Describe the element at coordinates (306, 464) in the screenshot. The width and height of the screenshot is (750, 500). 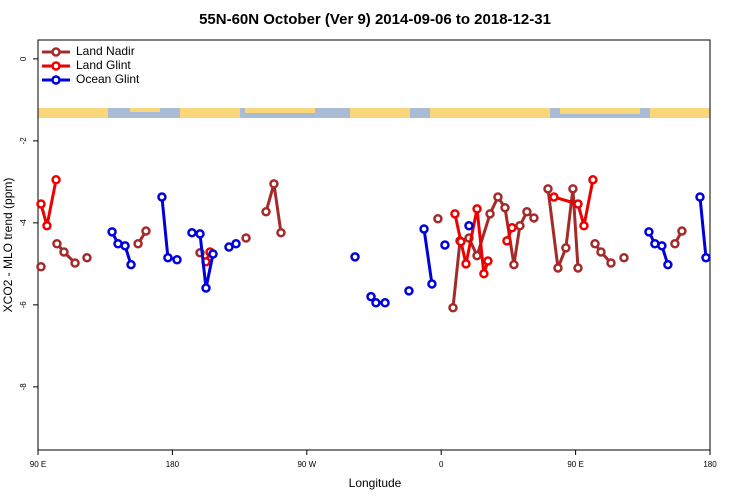
I see `x-tick-label: 90 W` at that location.